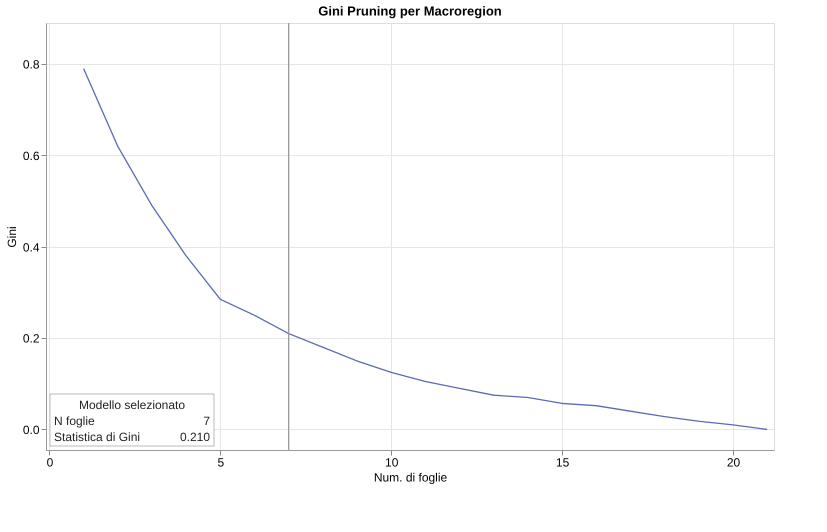 This screenshot has width=827, height=532. Describe the element at coordinates (31, 247) in the screenshot. I see `y-tick-label: 0.4` at that location.